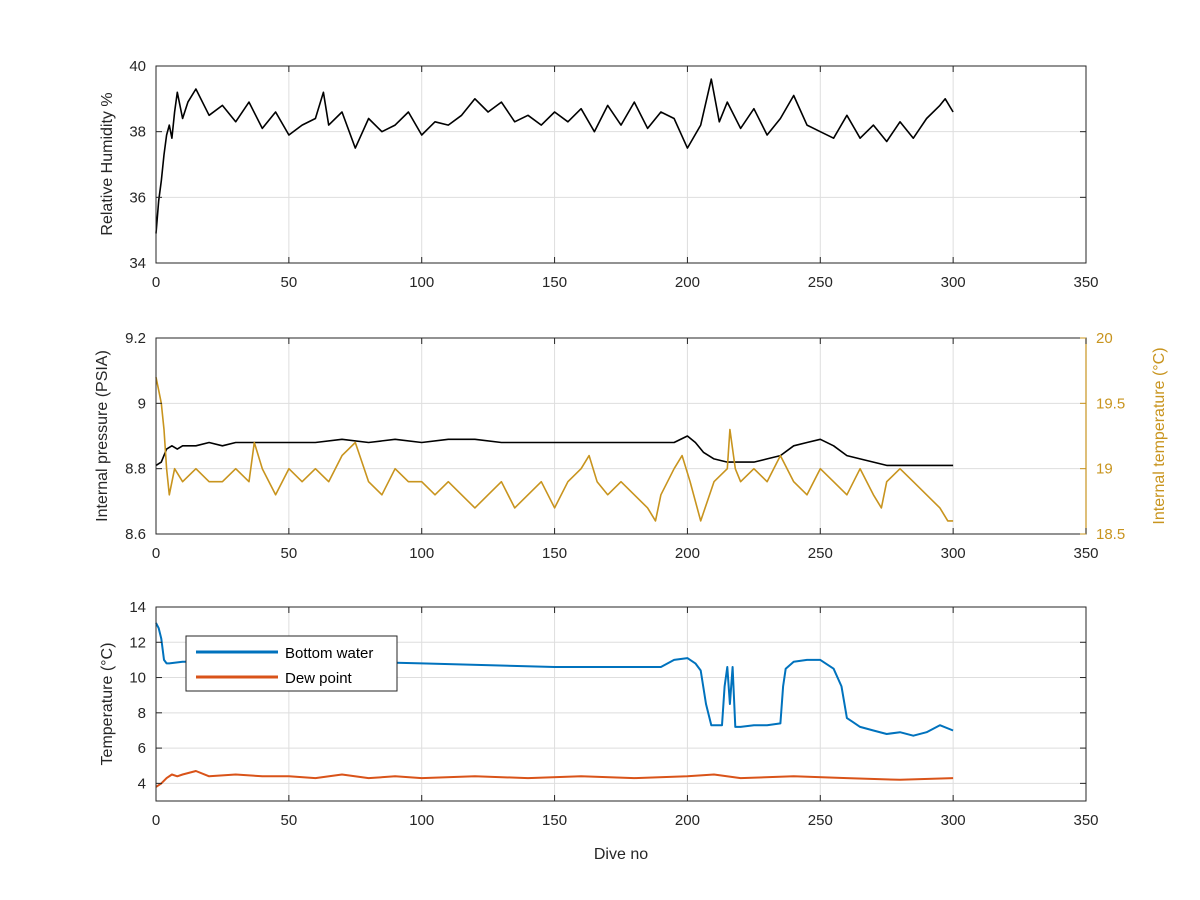 This screenshot has height=900, width=1200. Describe the element at coordinates (137, 197) in the screenshot. I see `humidity-y-tick-label: 36` at that location.